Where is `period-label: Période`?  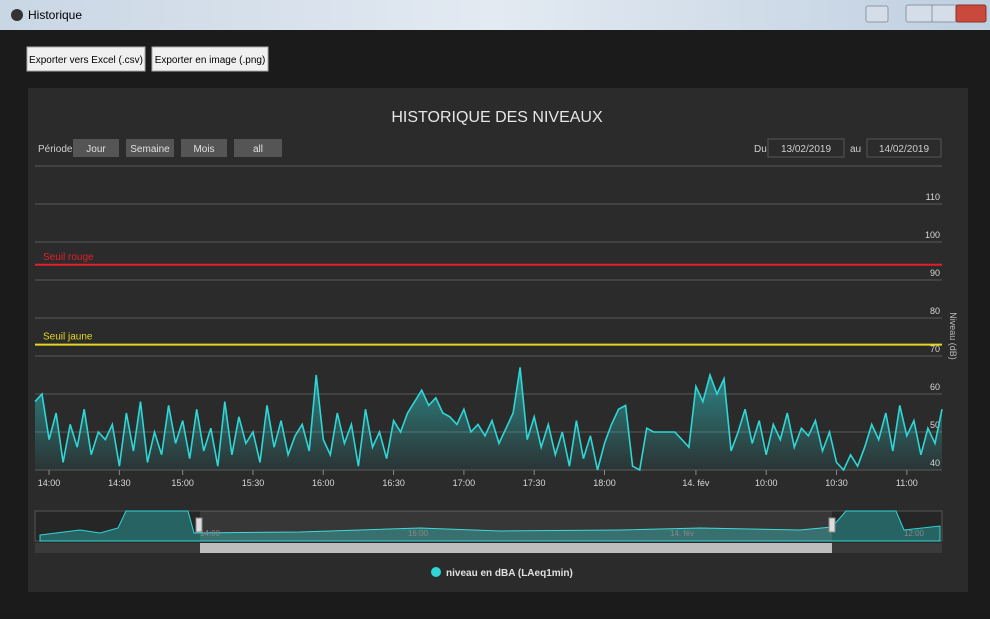
period-label: Période is located at coordinates (55, 149).